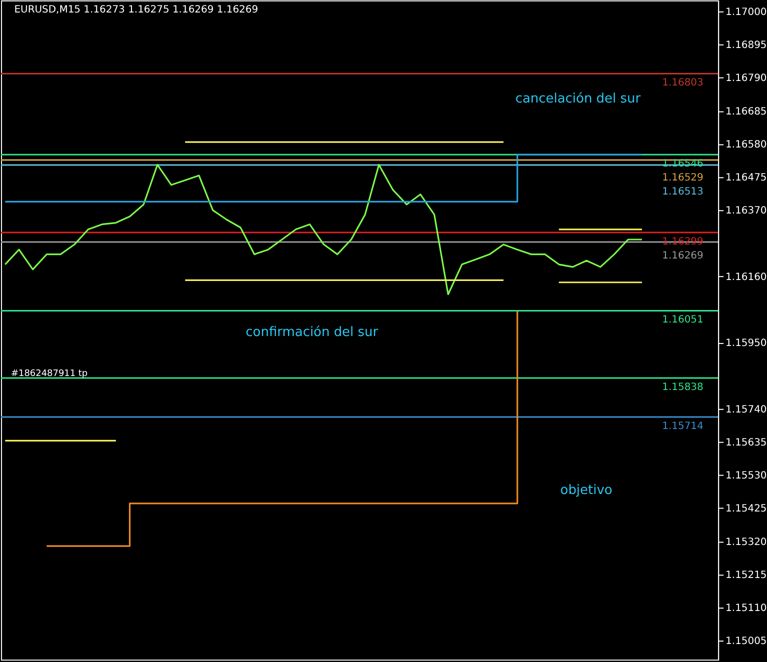  I want to click on annotation: confirmación del sur, so click(312, 332).